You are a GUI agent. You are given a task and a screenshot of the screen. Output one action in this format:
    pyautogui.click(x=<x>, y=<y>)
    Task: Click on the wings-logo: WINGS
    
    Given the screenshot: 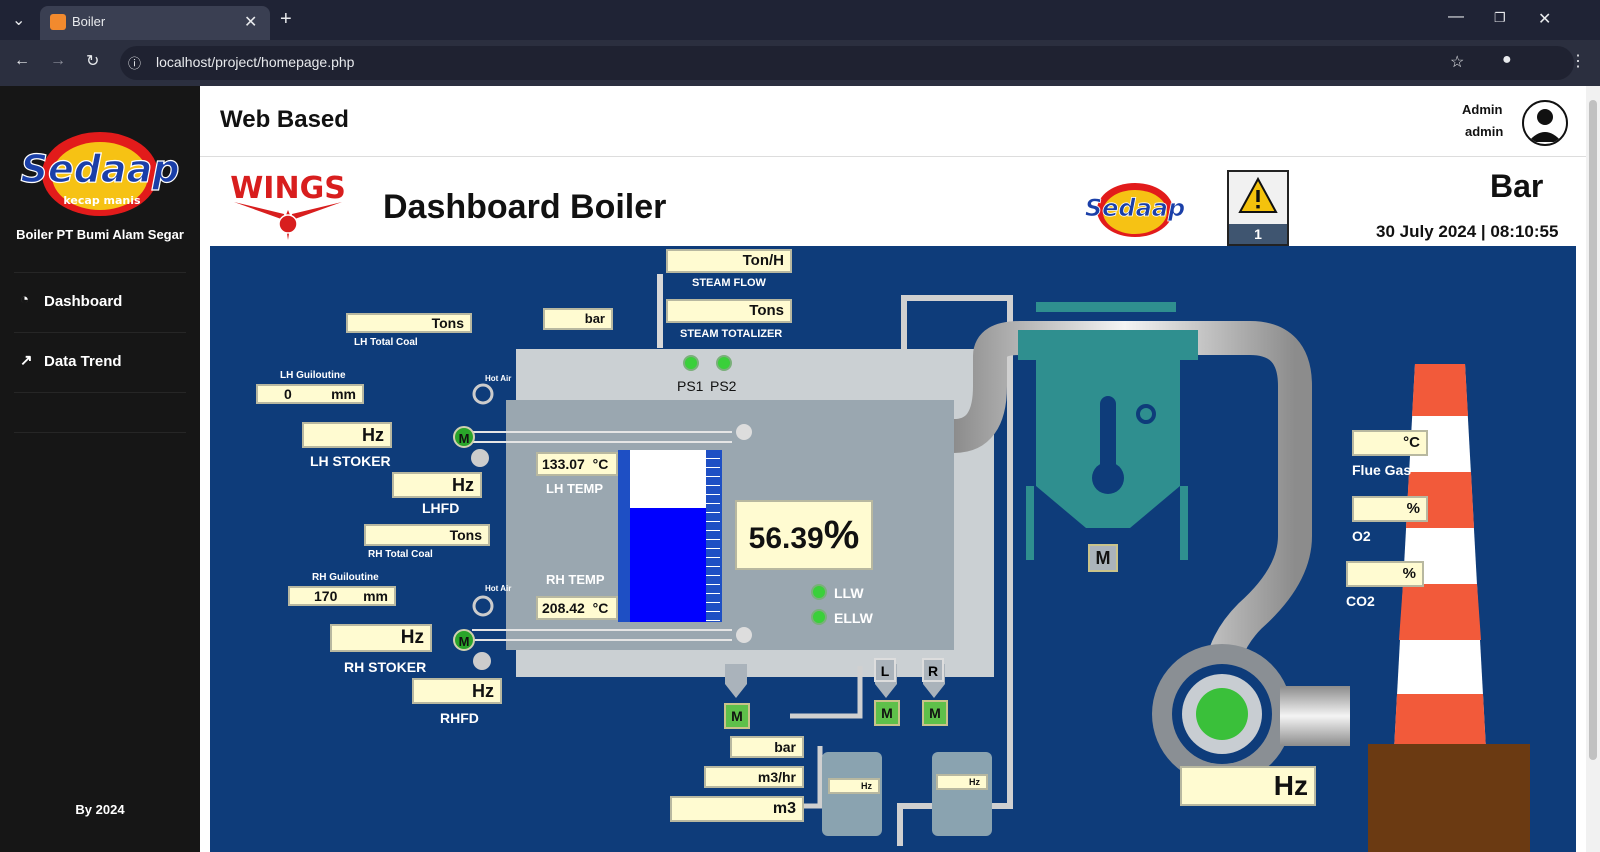 What is the action you would take?
    pyautogui.click(x=288, y=205)
    